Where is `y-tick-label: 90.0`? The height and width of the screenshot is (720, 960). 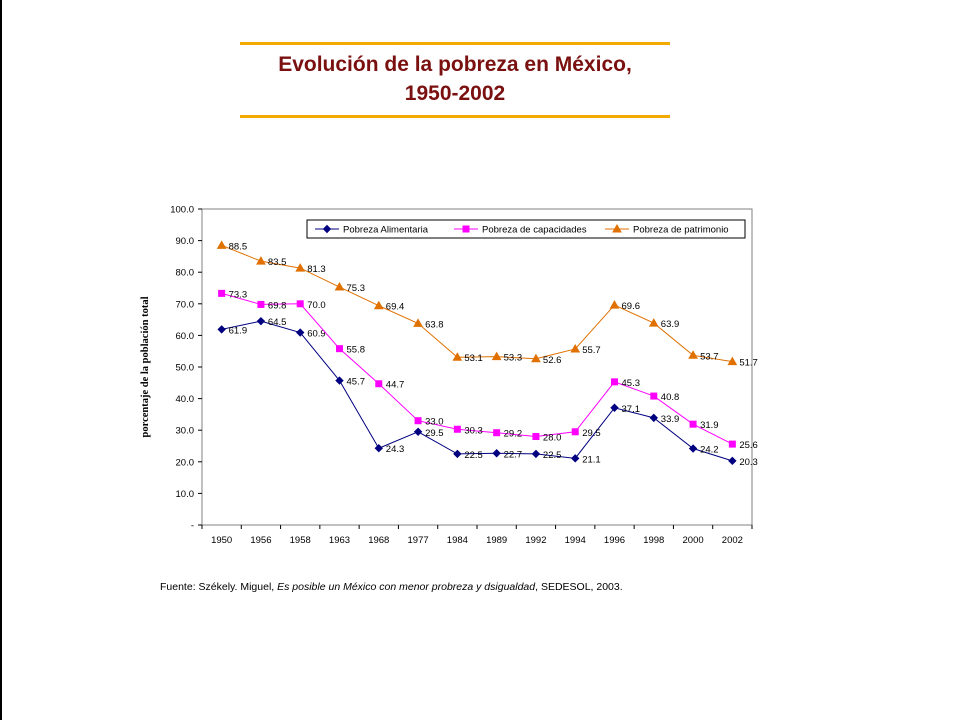 y-tick-label: 90.0 is located at coordinates (185, 241).